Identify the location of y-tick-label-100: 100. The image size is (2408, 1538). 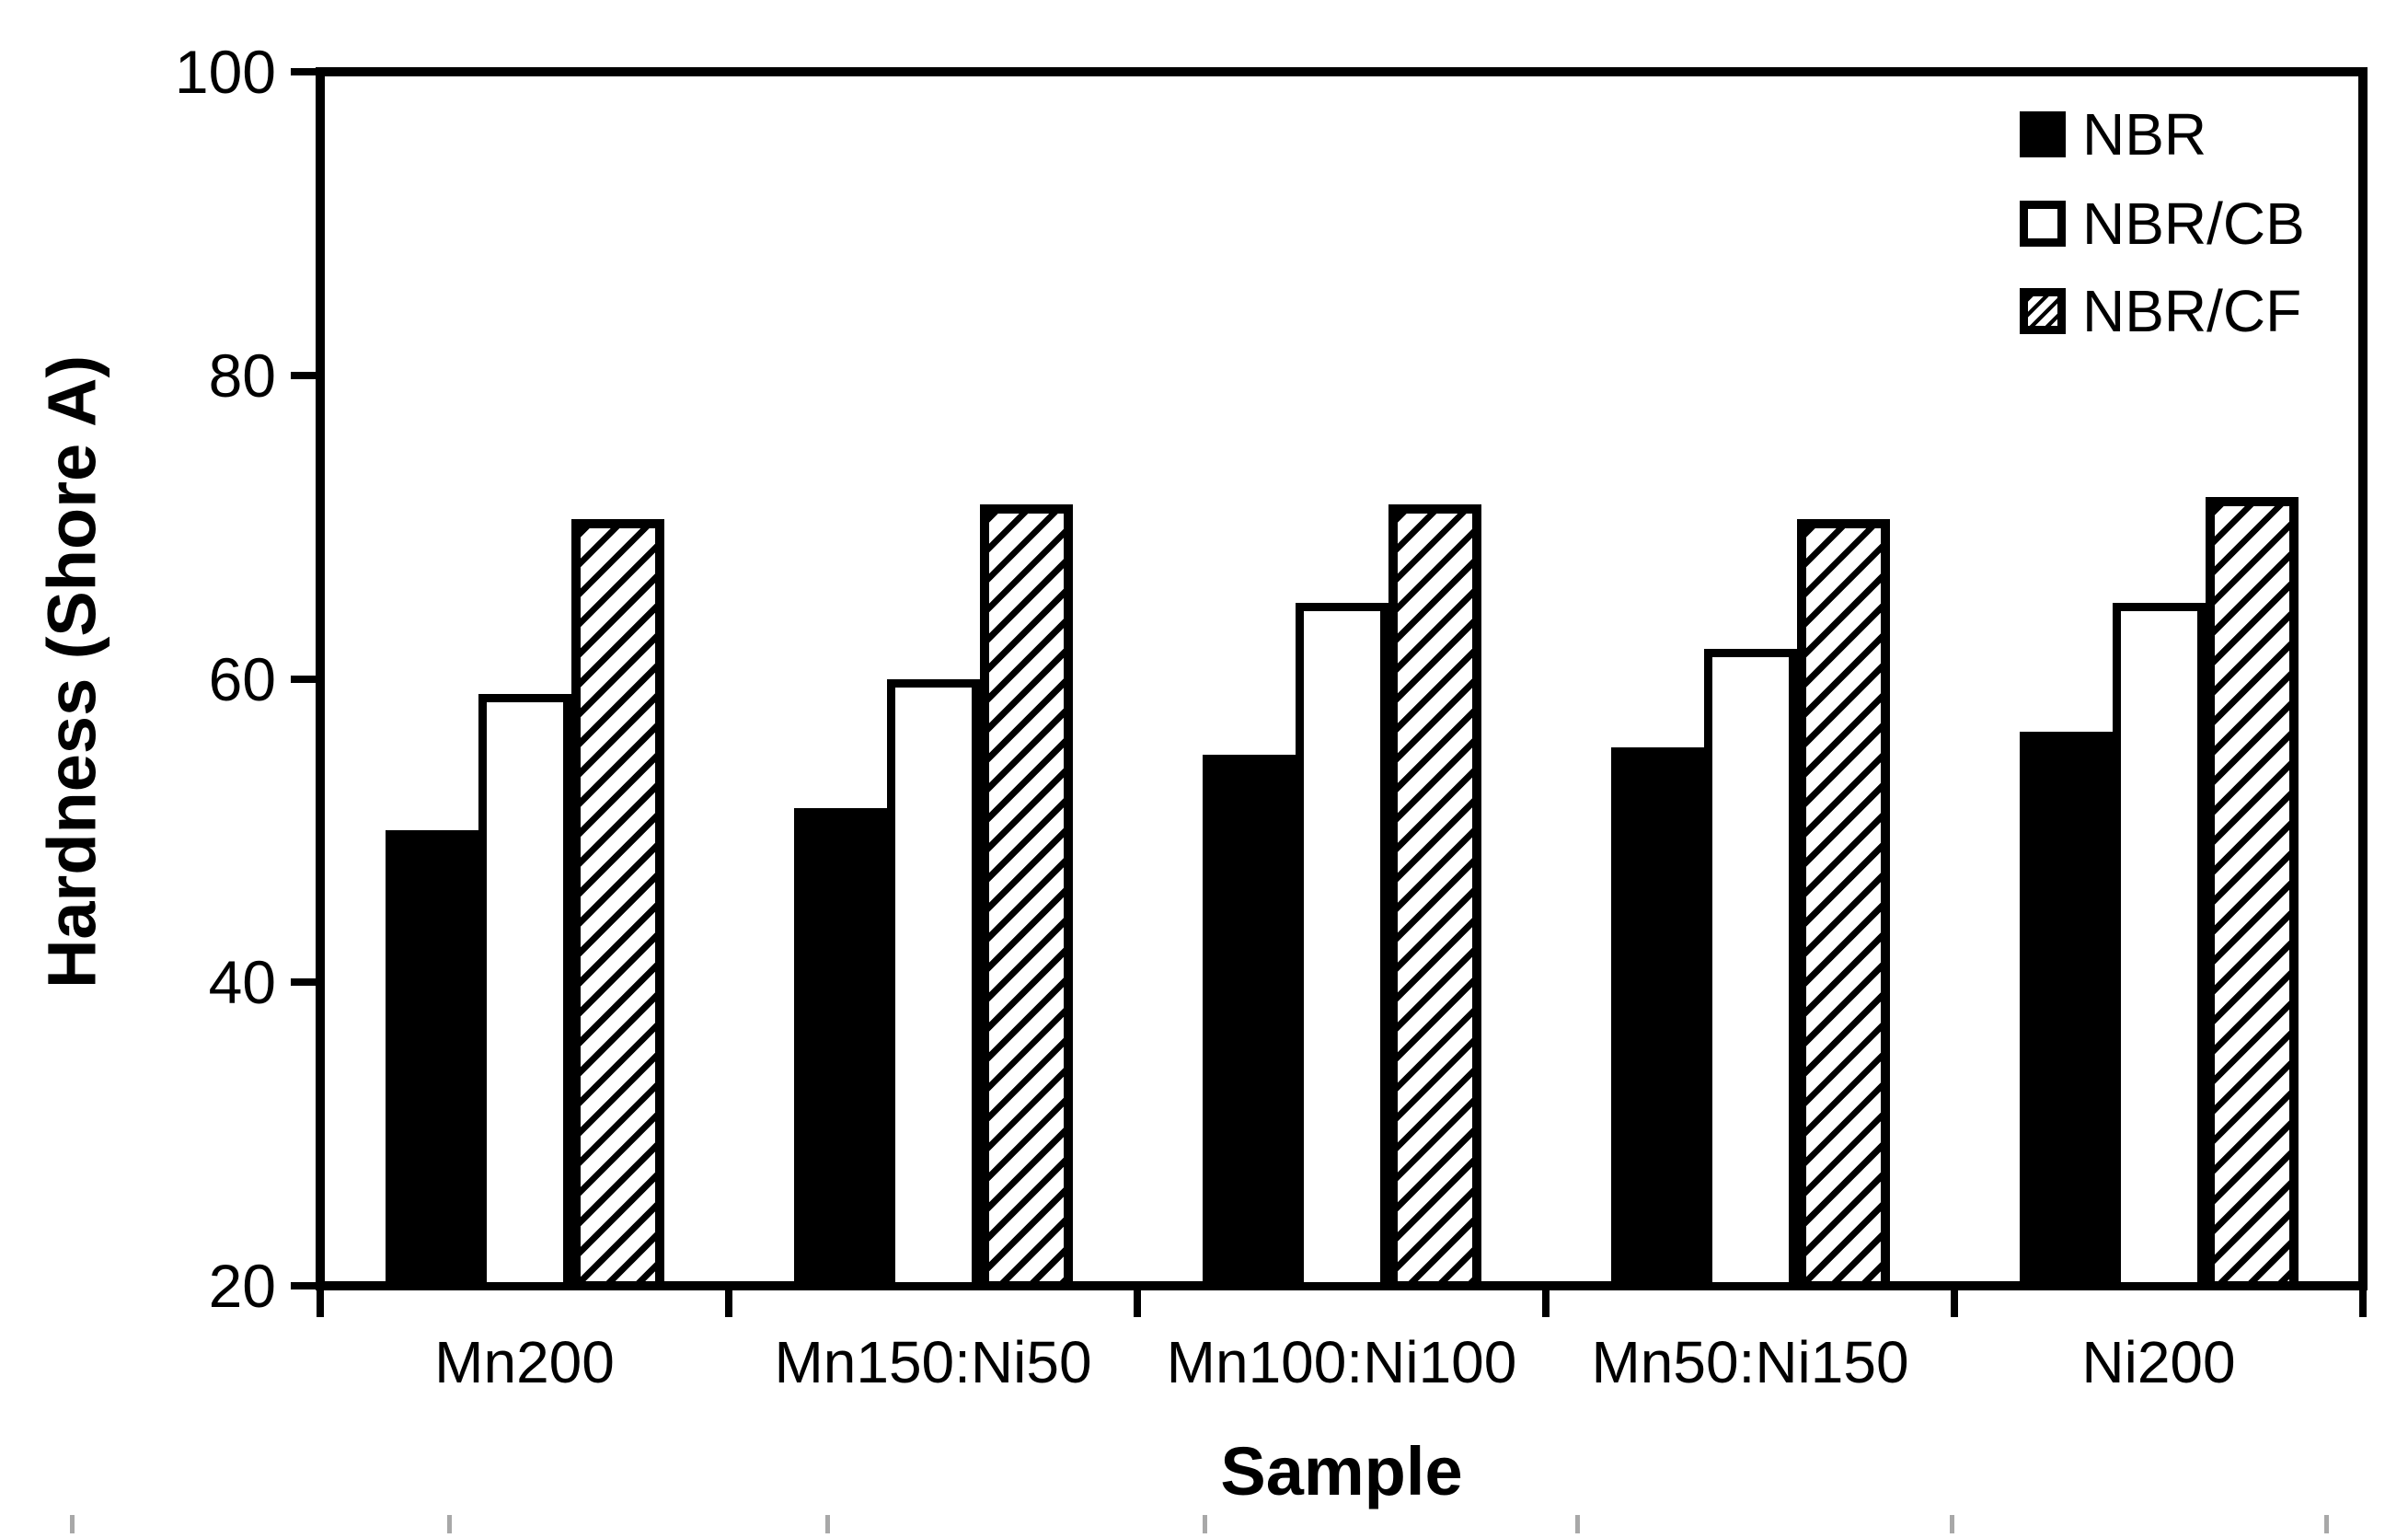
(225, 72).